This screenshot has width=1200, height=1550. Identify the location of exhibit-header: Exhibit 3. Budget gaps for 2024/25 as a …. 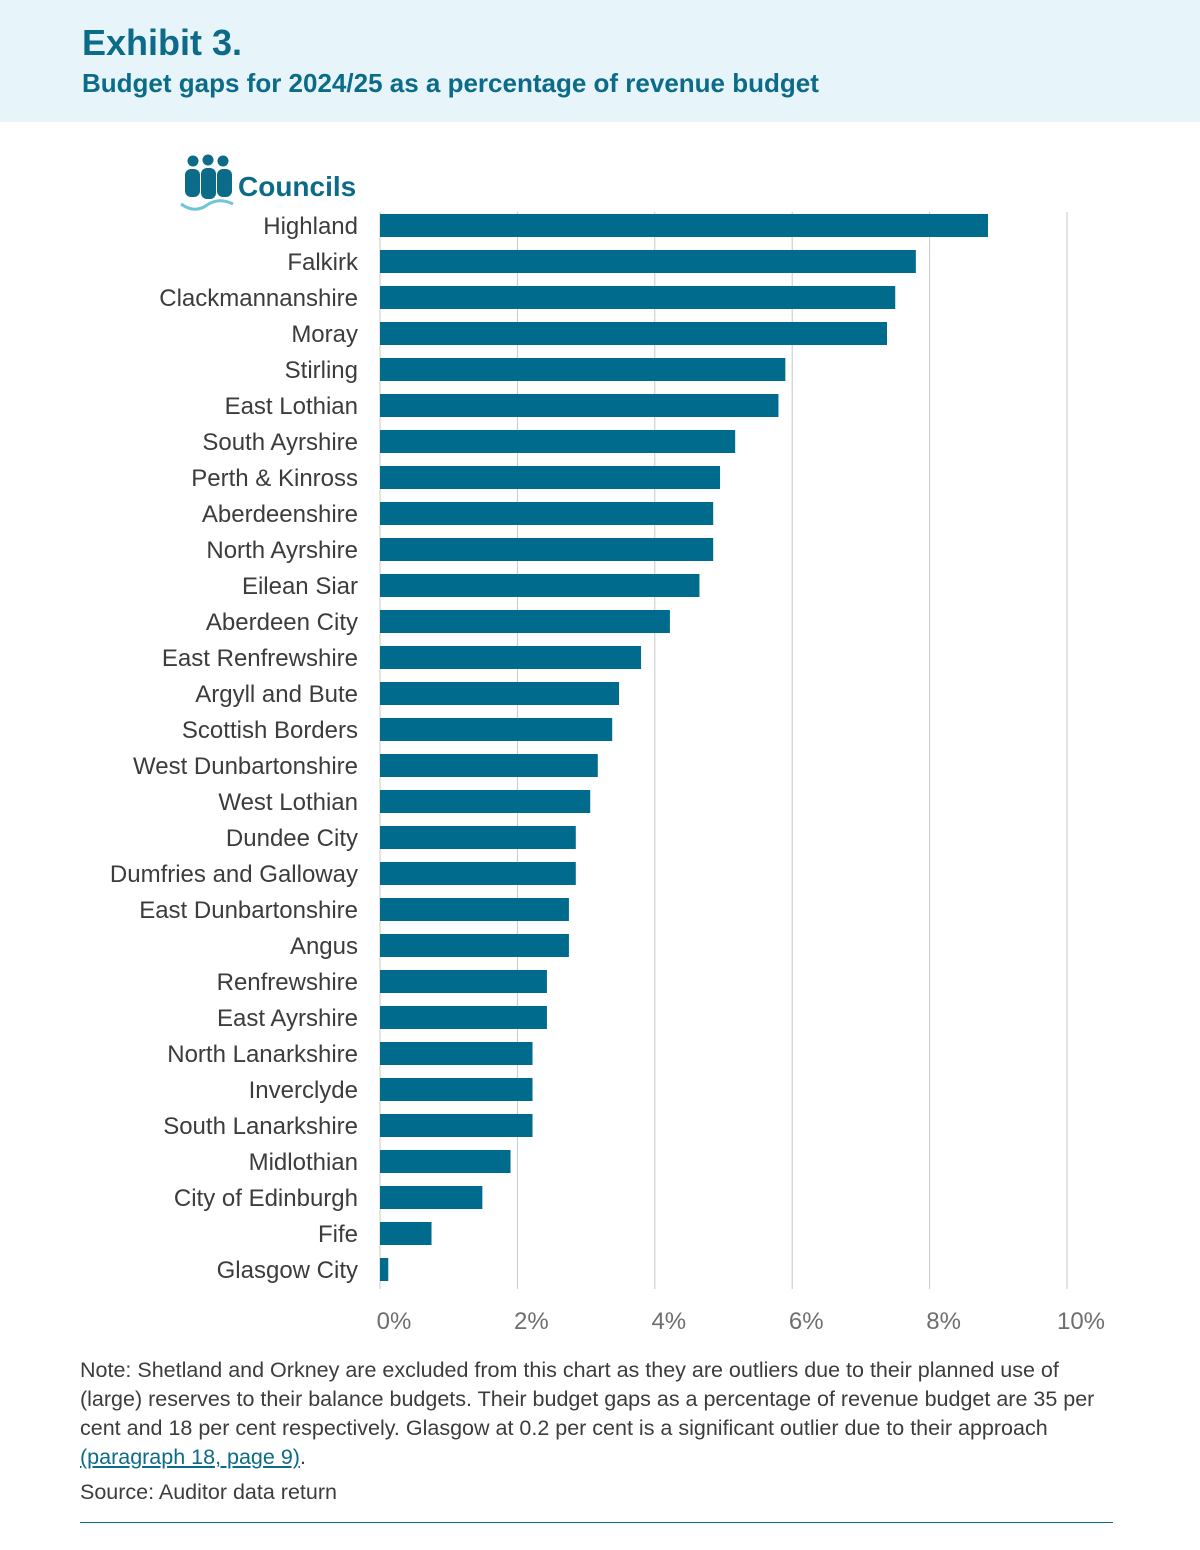
(600, 61).